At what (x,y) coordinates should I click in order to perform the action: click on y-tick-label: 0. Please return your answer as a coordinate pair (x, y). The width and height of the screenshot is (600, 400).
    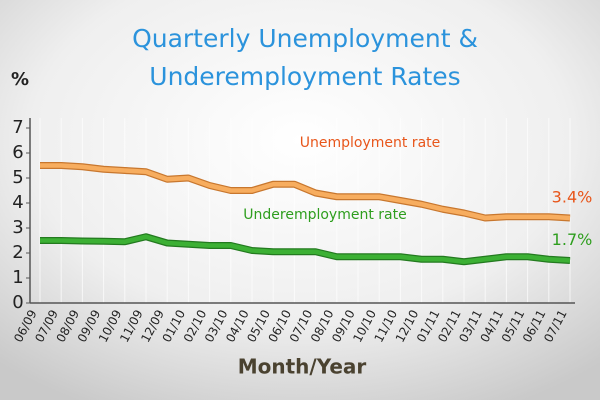
    Looking at the image, I should click on (17, 302).